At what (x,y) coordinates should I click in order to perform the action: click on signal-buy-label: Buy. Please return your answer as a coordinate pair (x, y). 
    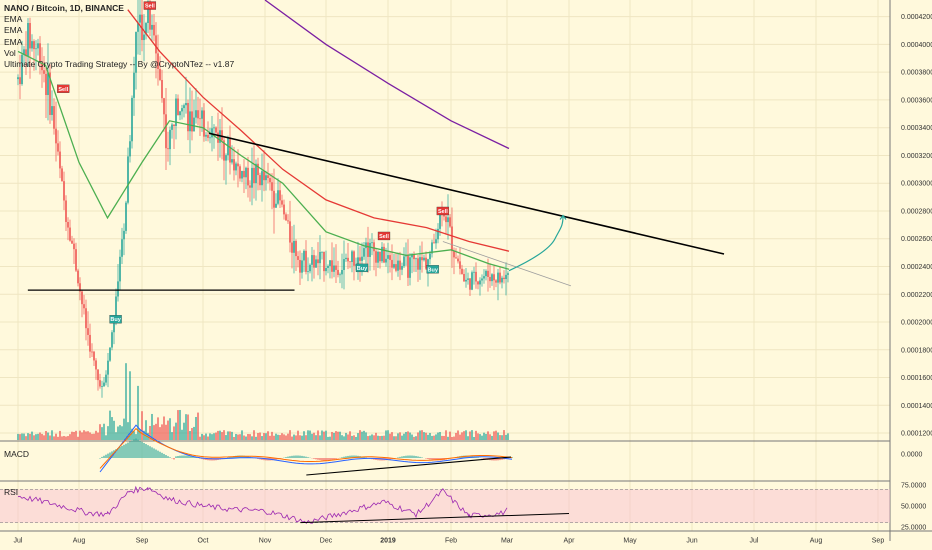
    Looking at the image, I should click on (362, 269).